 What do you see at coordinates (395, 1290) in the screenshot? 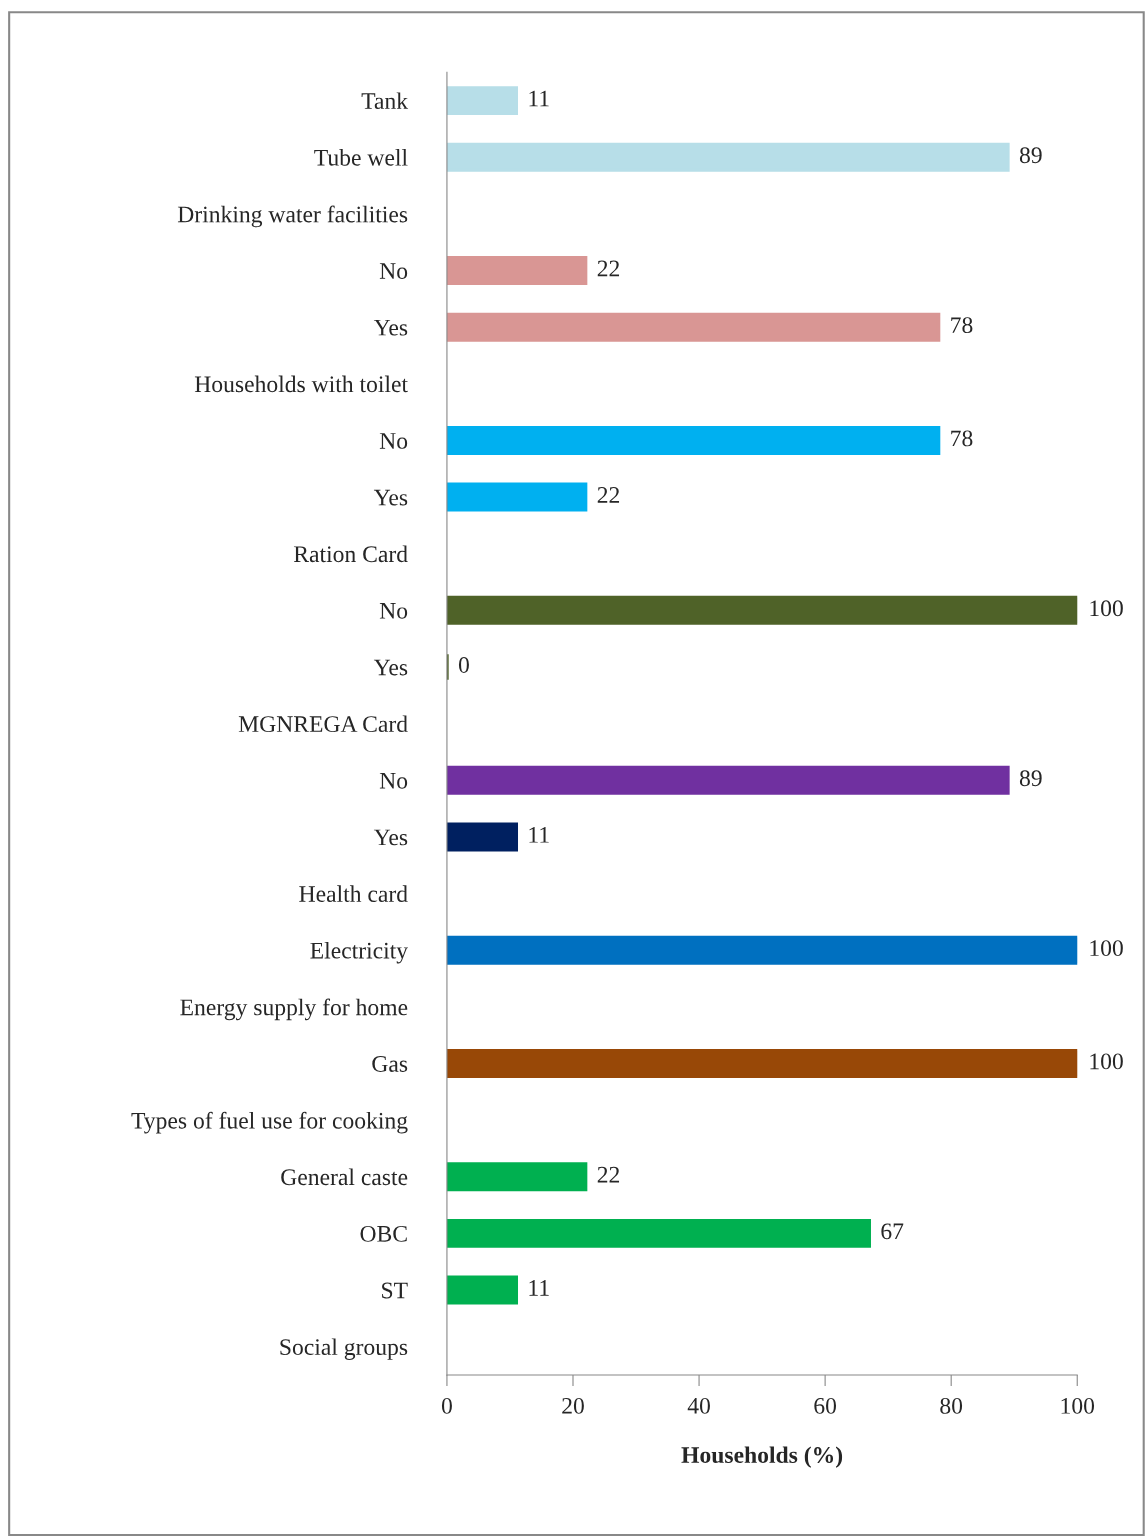
I see `y-tick-label: ST` at bounding box center [395, 1290].